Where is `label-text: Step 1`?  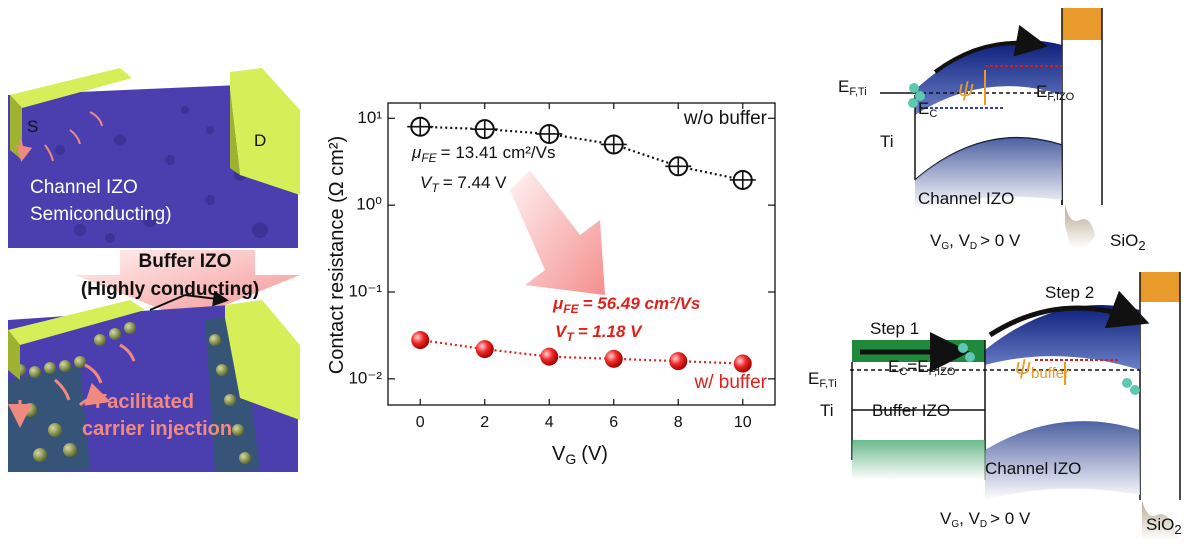
label-text: Step 1 is located at coordinates (894, 328).